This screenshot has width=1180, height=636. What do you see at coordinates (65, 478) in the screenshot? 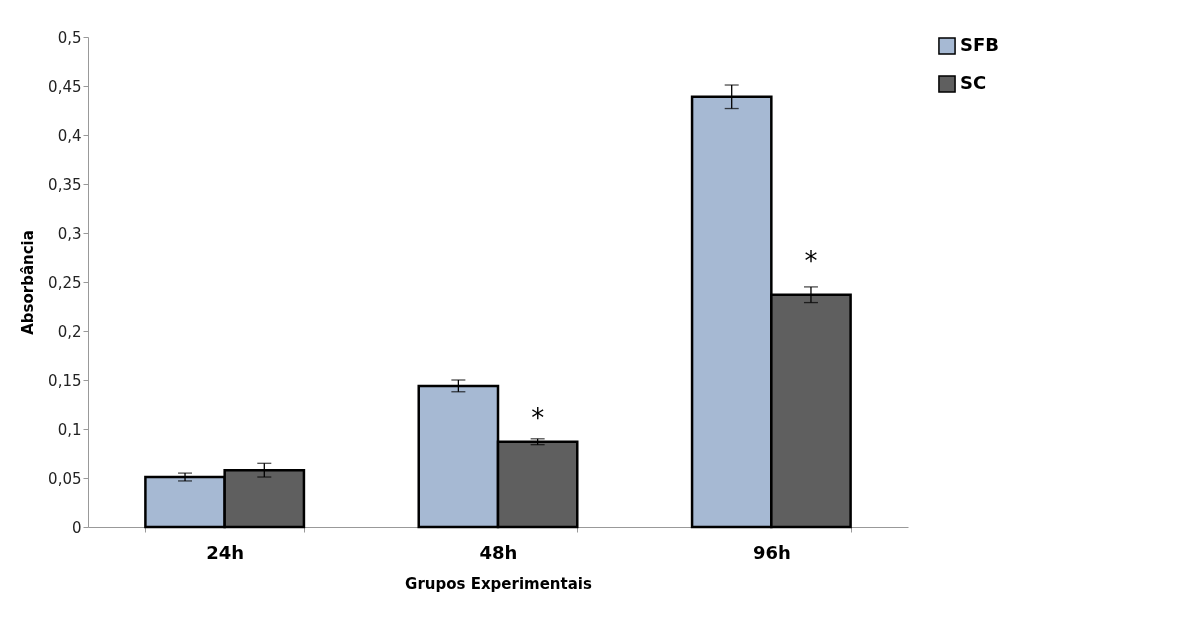
I see `y-tick-label: 0,05` at bounding box center [65, 478].